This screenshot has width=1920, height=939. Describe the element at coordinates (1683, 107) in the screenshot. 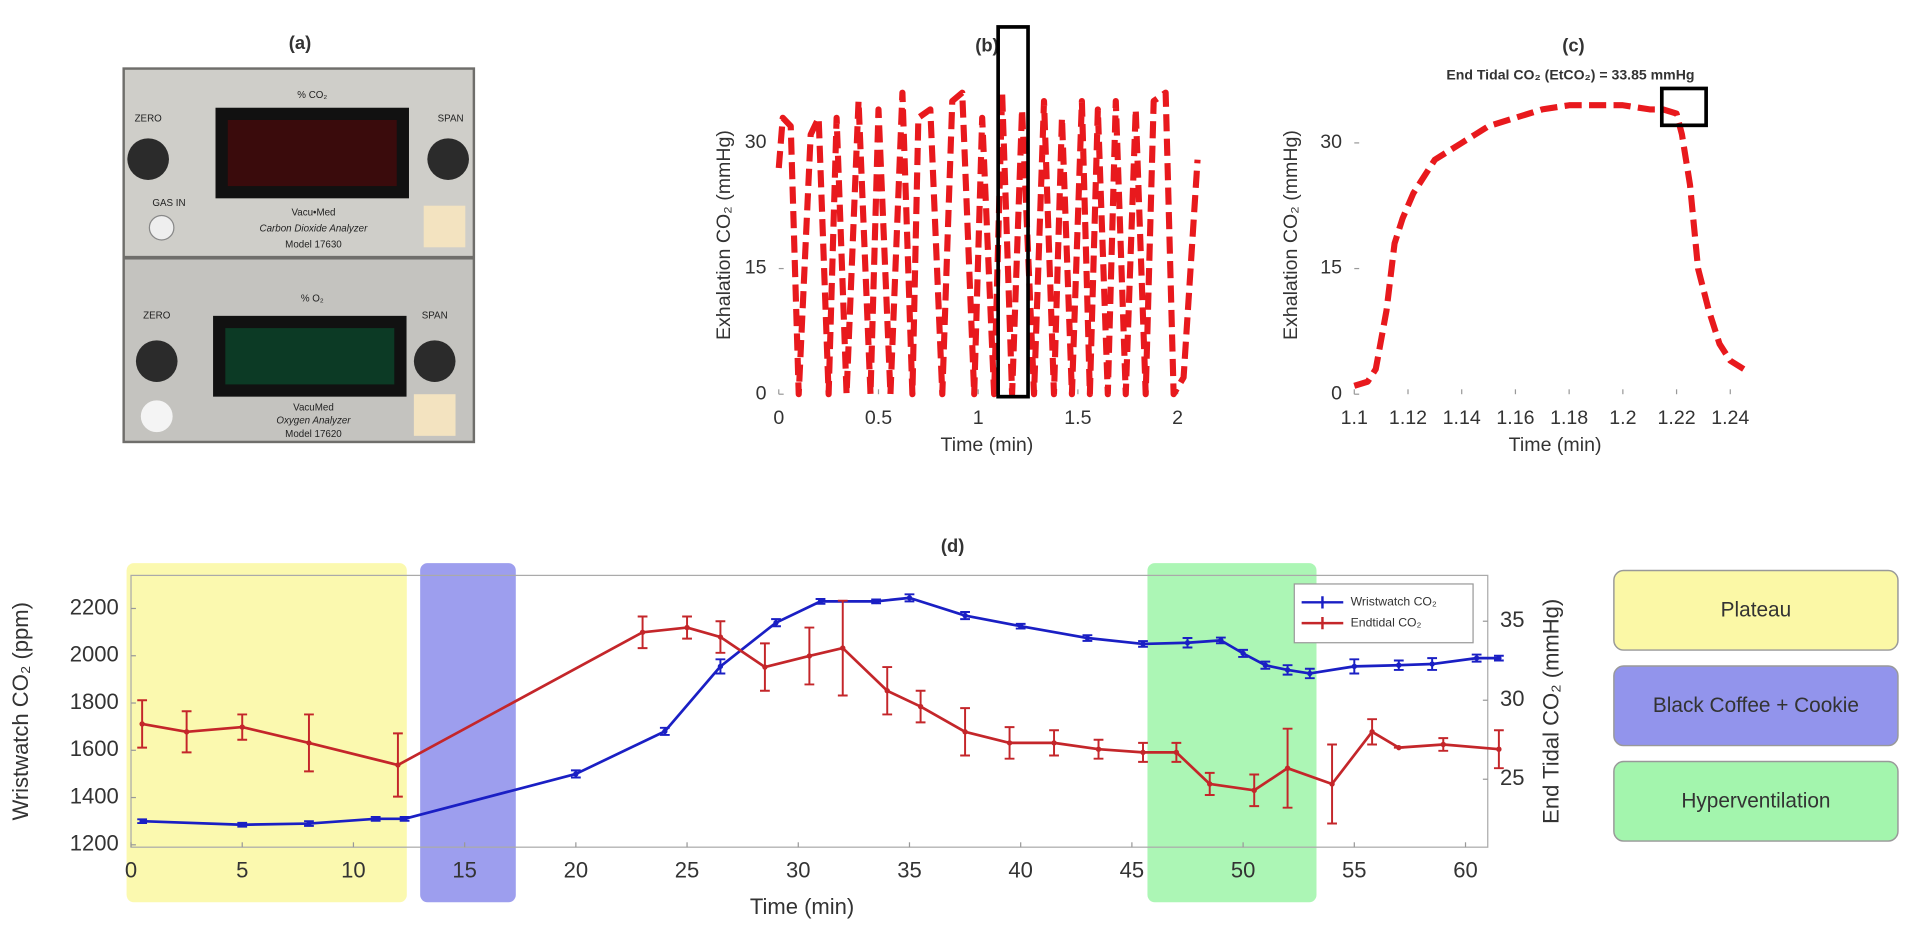

I see `annotation-box` at that location.